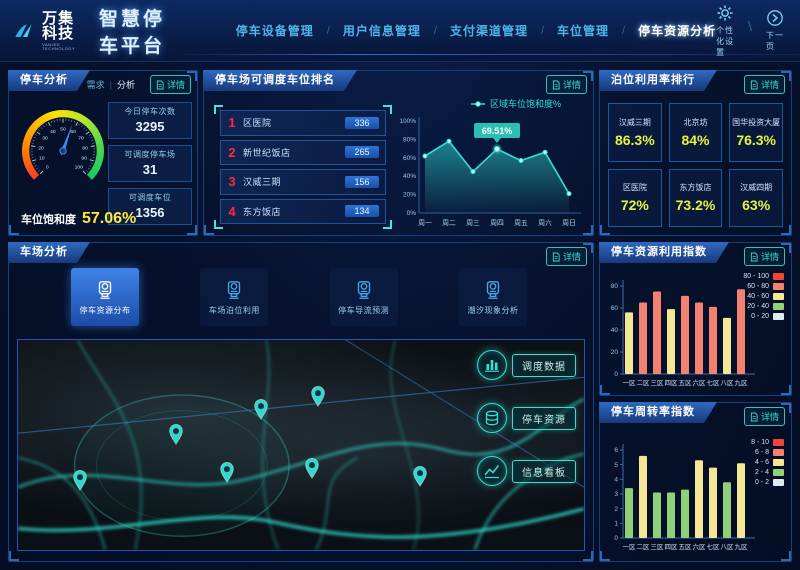  I want to click on map-button-1: 停车资源, so click(526, 418).